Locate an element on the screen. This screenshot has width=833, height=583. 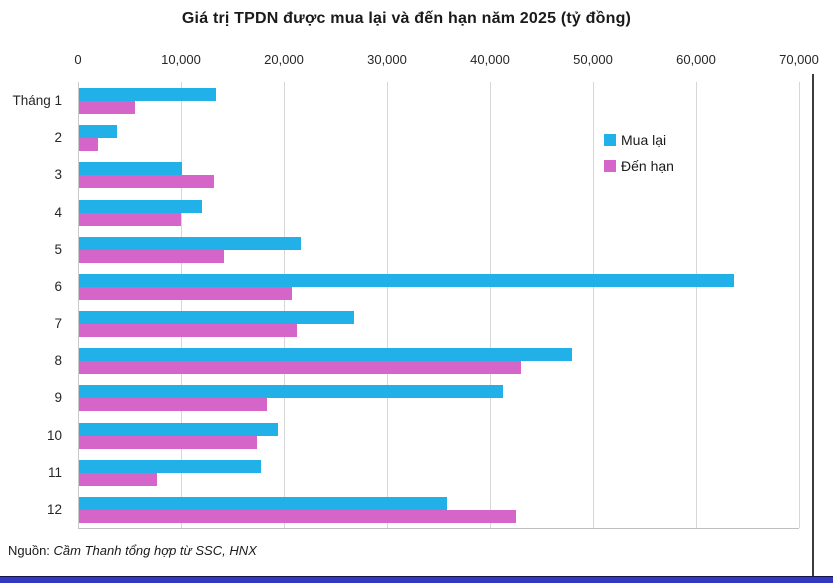
legend-item-den-han: Đến hạn is located at coordinates (639, 166).